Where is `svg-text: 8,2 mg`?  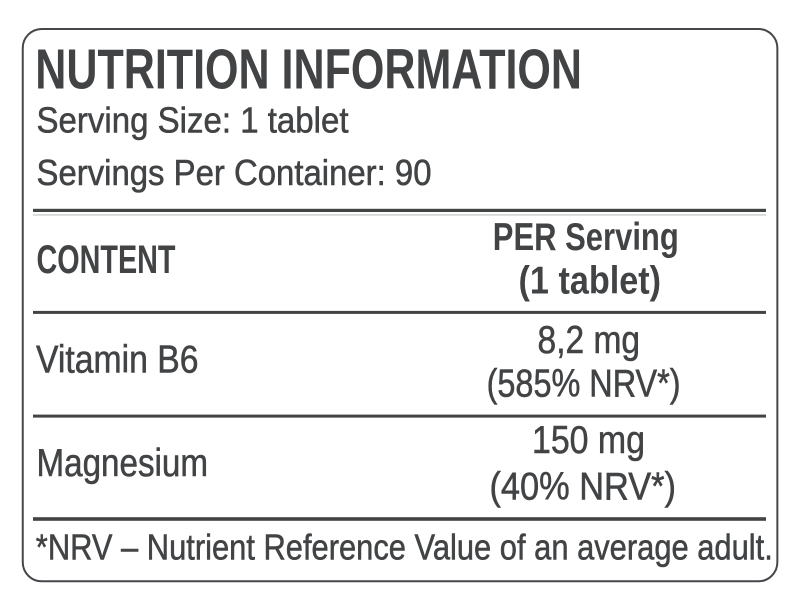
svg-text: 8,2 mg is located at coordinates (589, 340).